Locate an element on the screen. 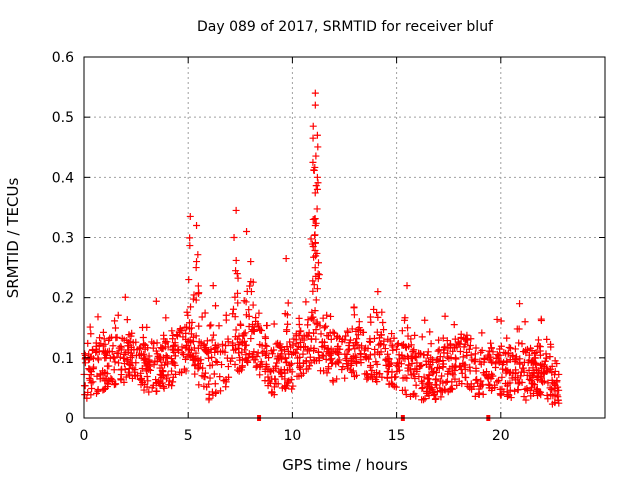 The width and height of the screenshot is (640, 480). y-tick-label: 0.2 is located at coordinates (63, 299).